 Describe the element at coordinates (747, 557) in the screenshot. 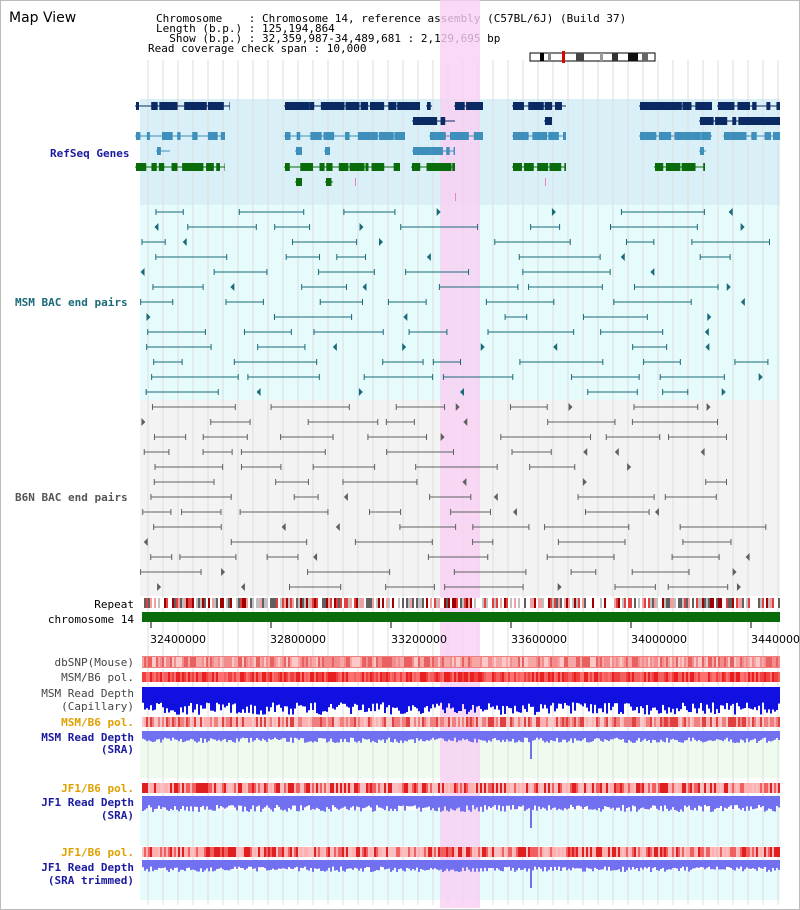

I see `b6n-bac-pair-singleton` at that location.